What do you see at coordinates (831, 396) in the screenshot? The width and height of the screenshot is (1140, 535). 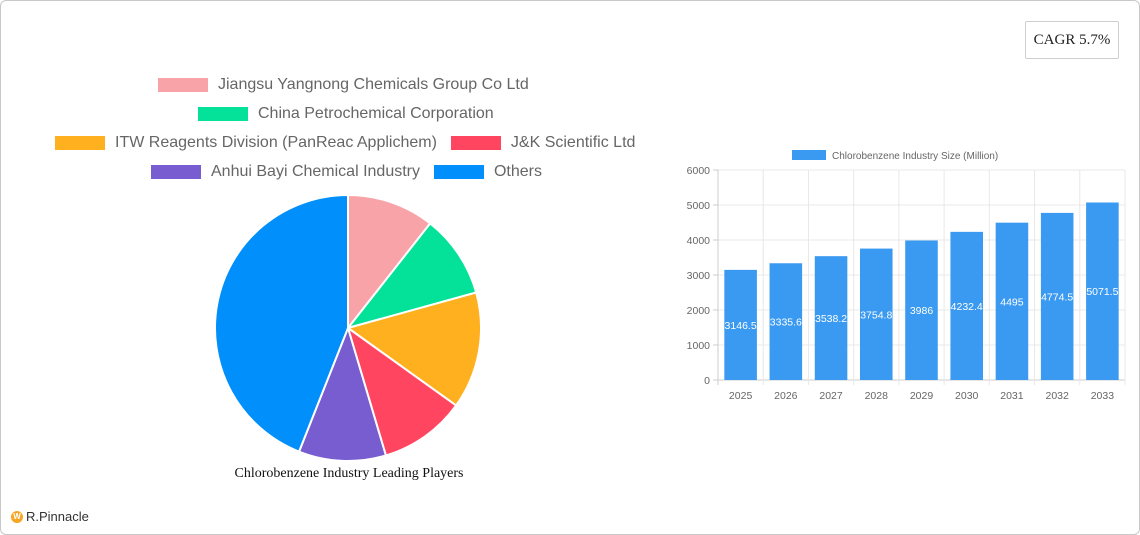 I see `svg-text: 2027` at bounding box center [831, 396].